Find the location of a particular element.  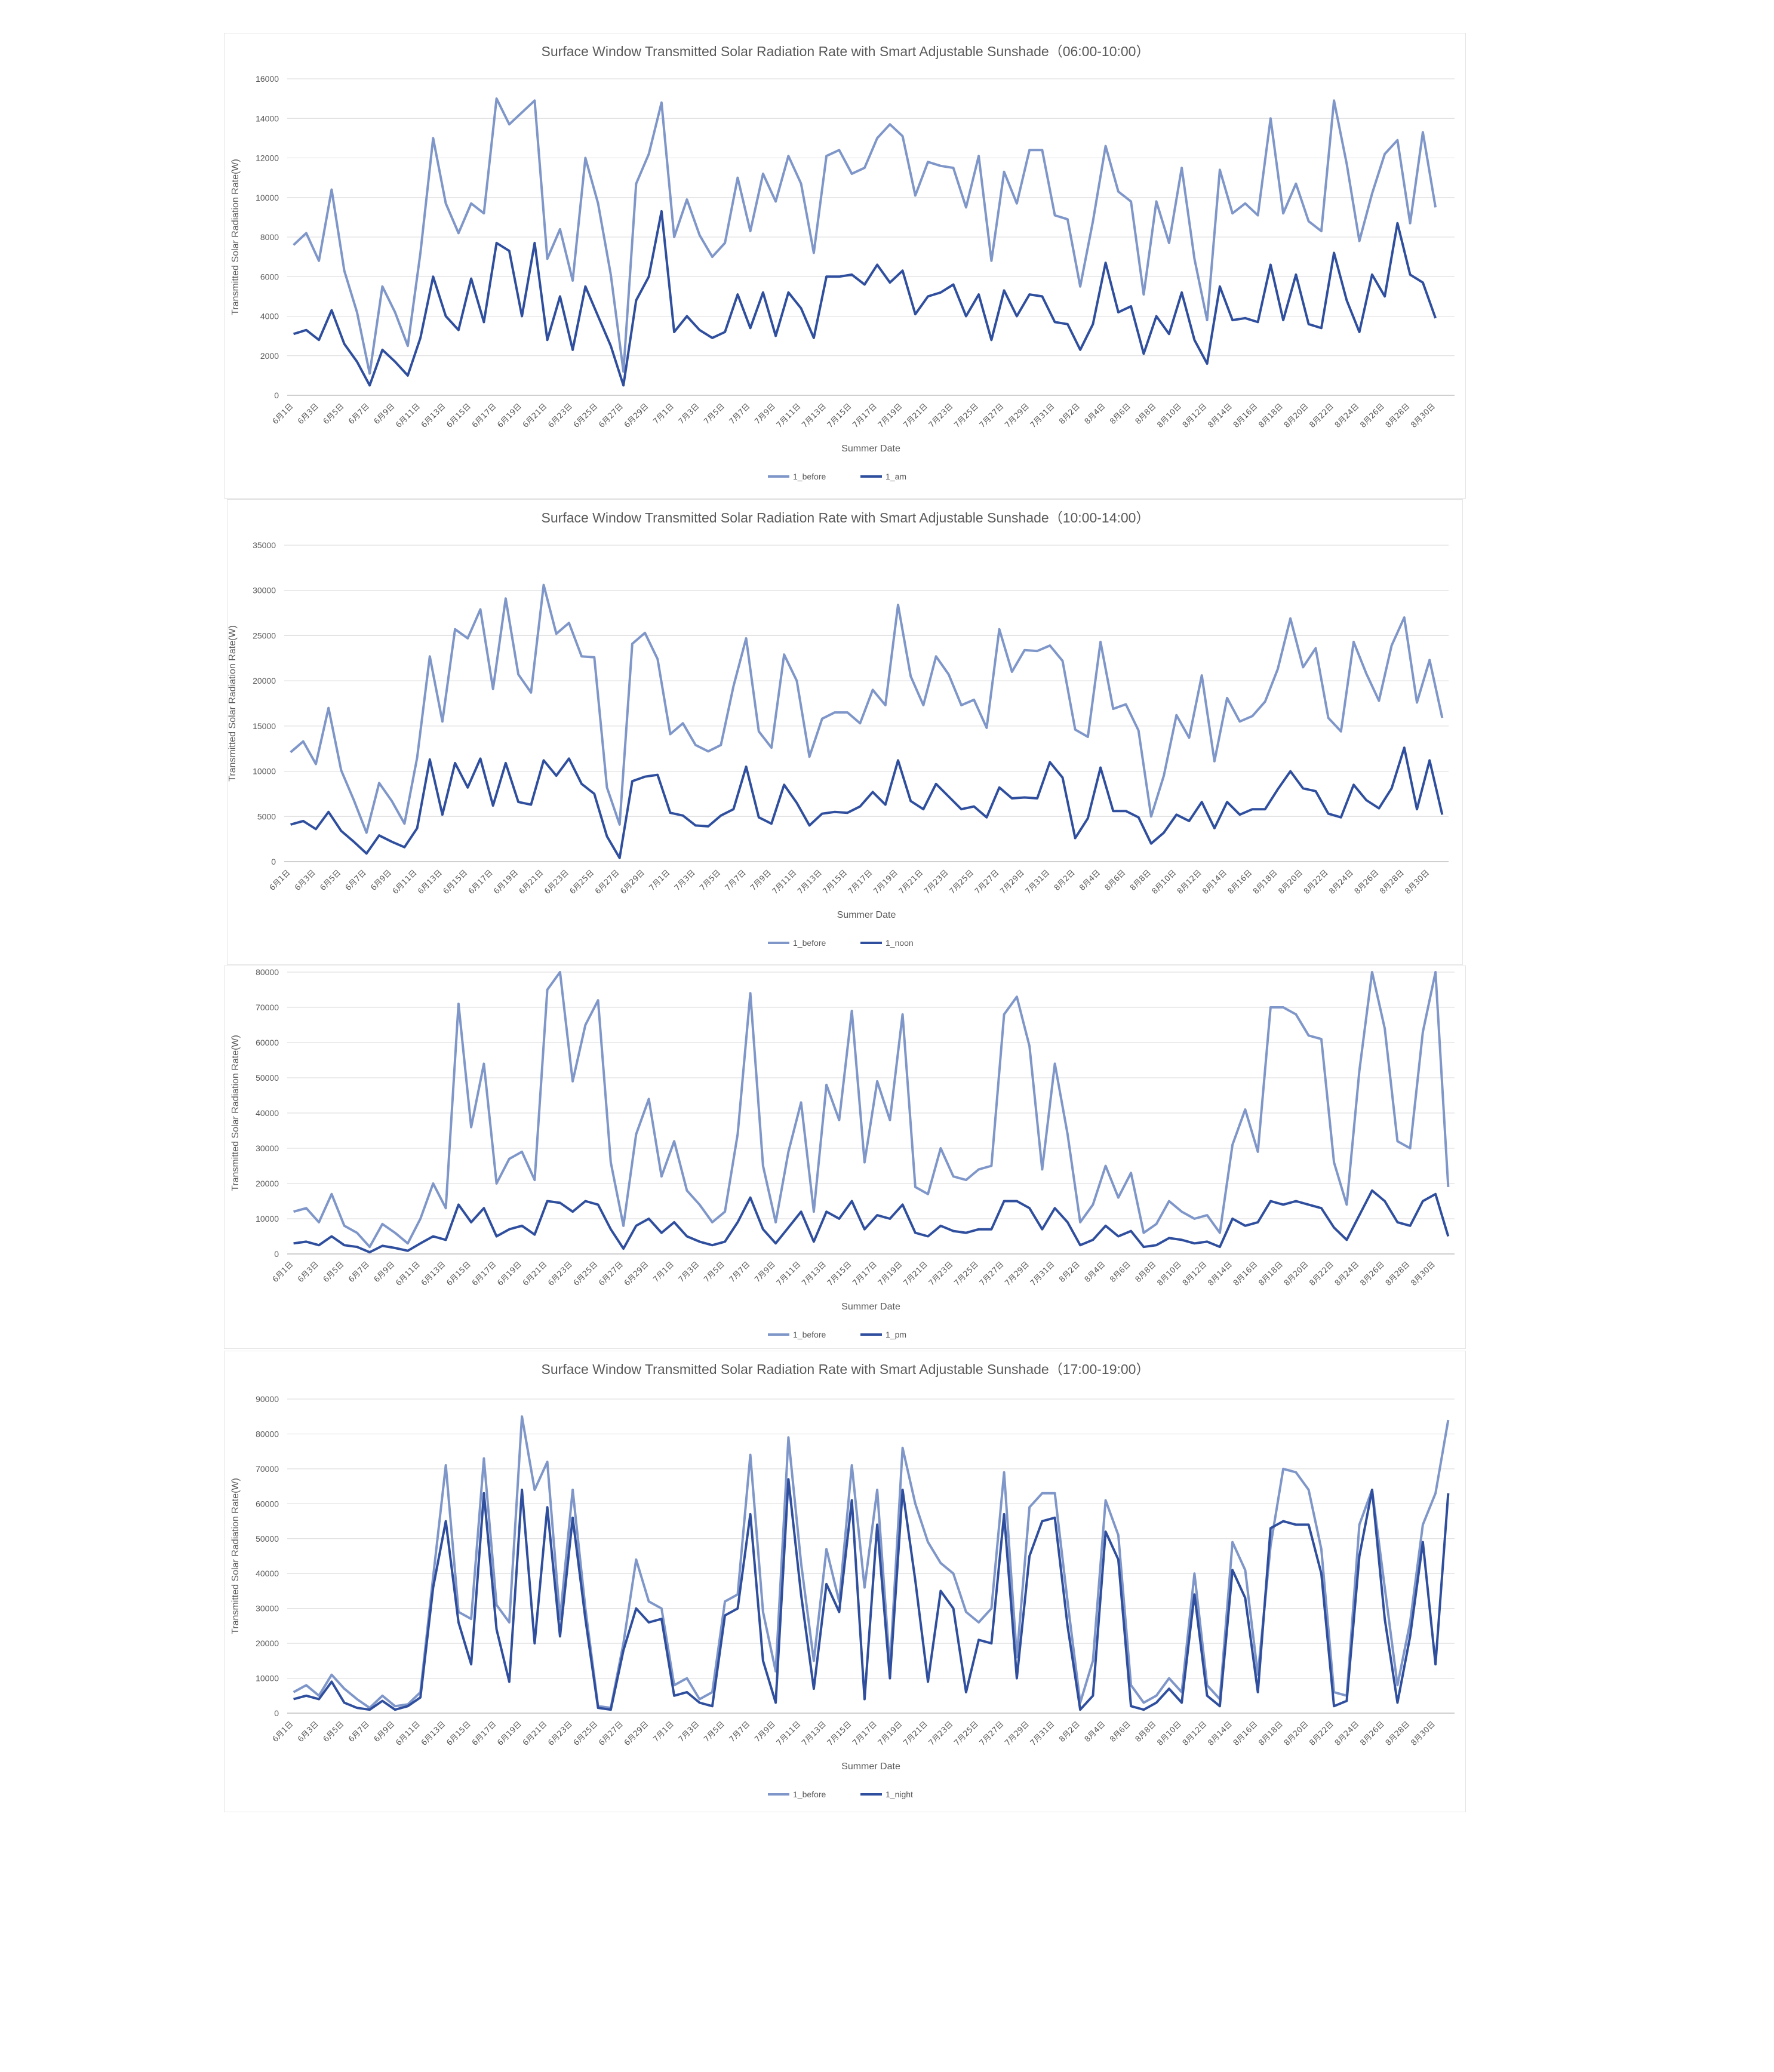

y-tick-label: 60000 is located at coordinates (267, 1042).